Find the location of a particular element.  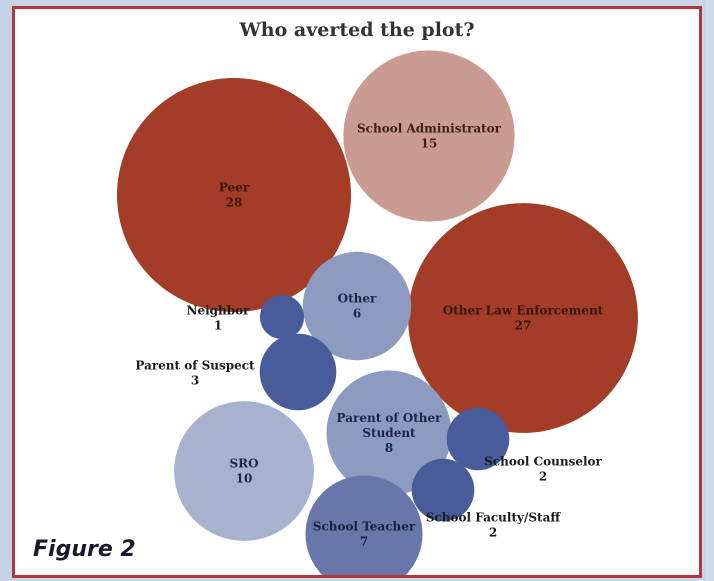

figure-caption: Figure 2 is located at coordinates (84, 549).